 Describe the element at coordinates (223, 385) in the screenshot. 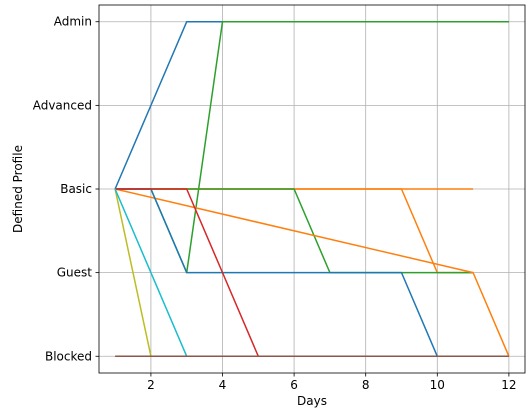

I see `x-tick-label: 4` at that location.